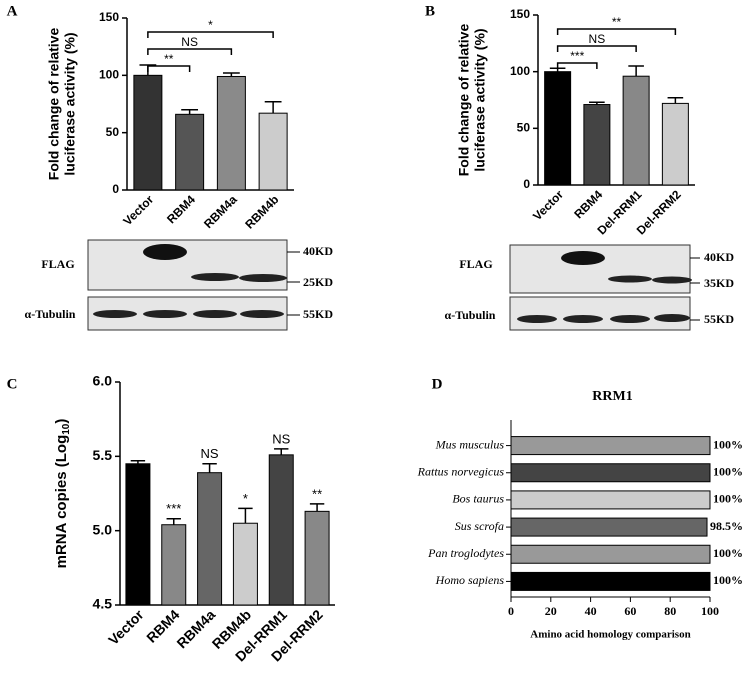  What do you see at coordinates (630, 611) in the screenshot?
I see `x-tick-label: 60` at bounding box center [630, 611].